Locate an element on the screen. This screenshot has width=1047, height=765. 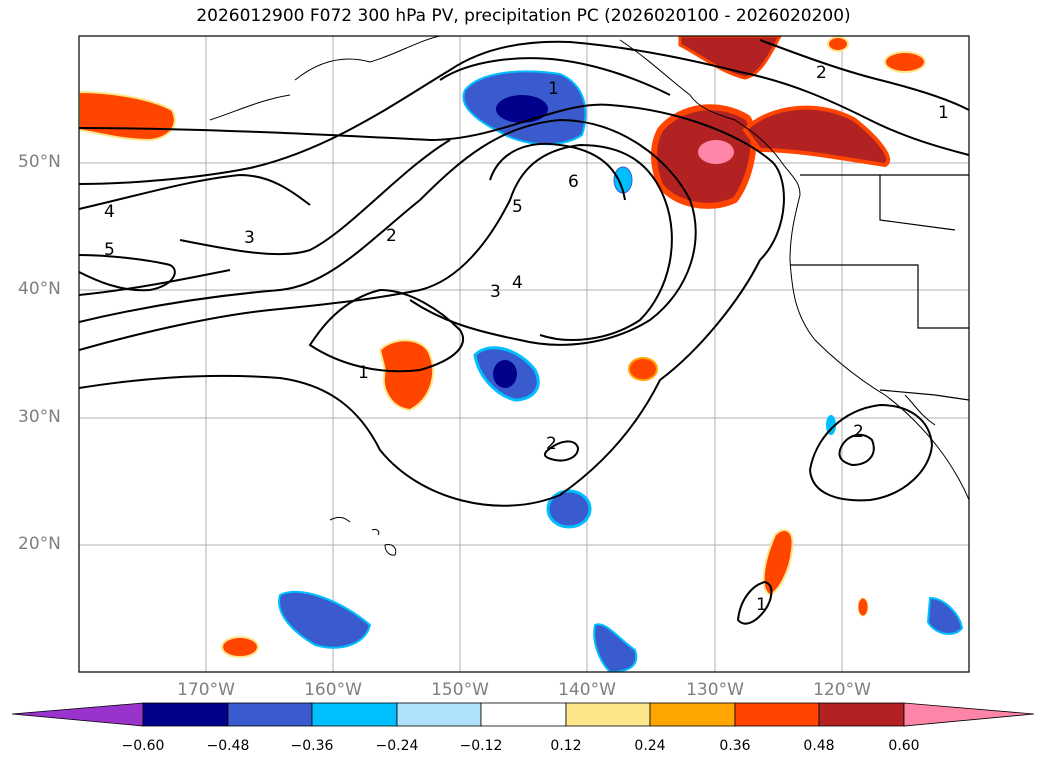
lon-label-120w: 120°W is located at coordinates (842, 690).